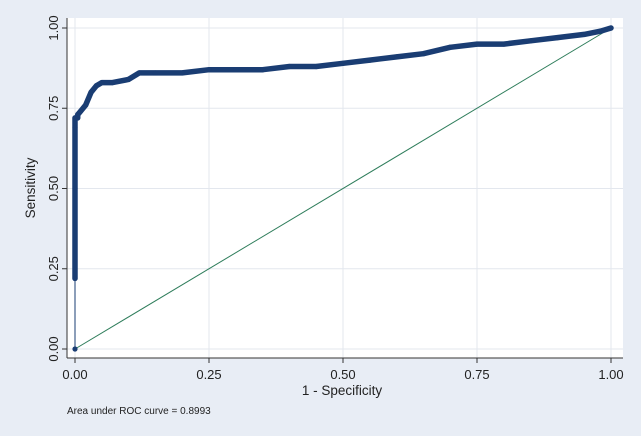  Describe the element at coordinates (476, 374) in the screenshot. I see `x-tick-label: 0.75` at that location.